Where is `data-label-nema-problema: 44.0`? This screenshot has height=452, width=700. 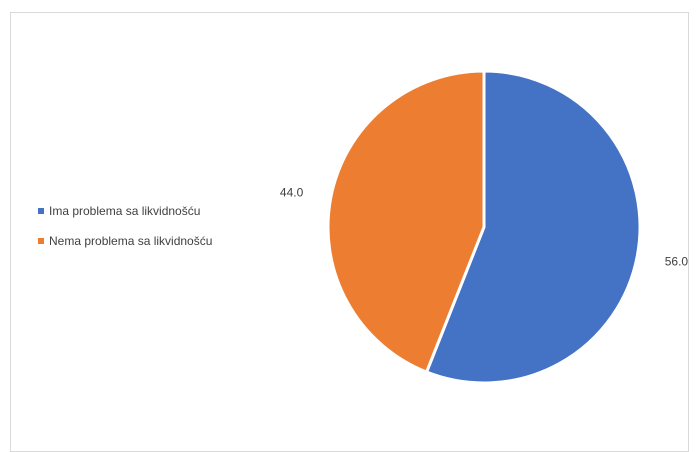
data-label-nema-problema: 44.0 is located at coordinates (292, 193).